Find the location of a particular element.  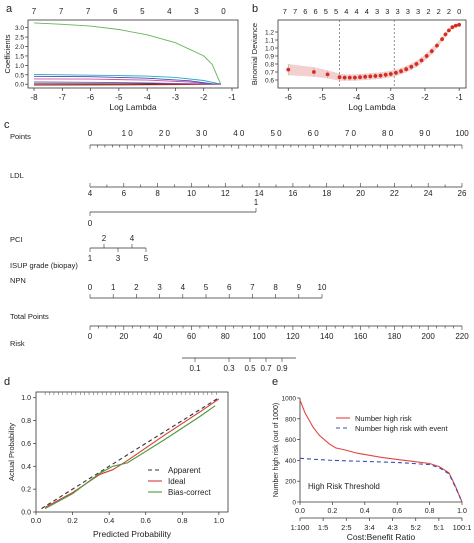

points-axis-tick-label: 3 0 is located at coordinates (202, 133).